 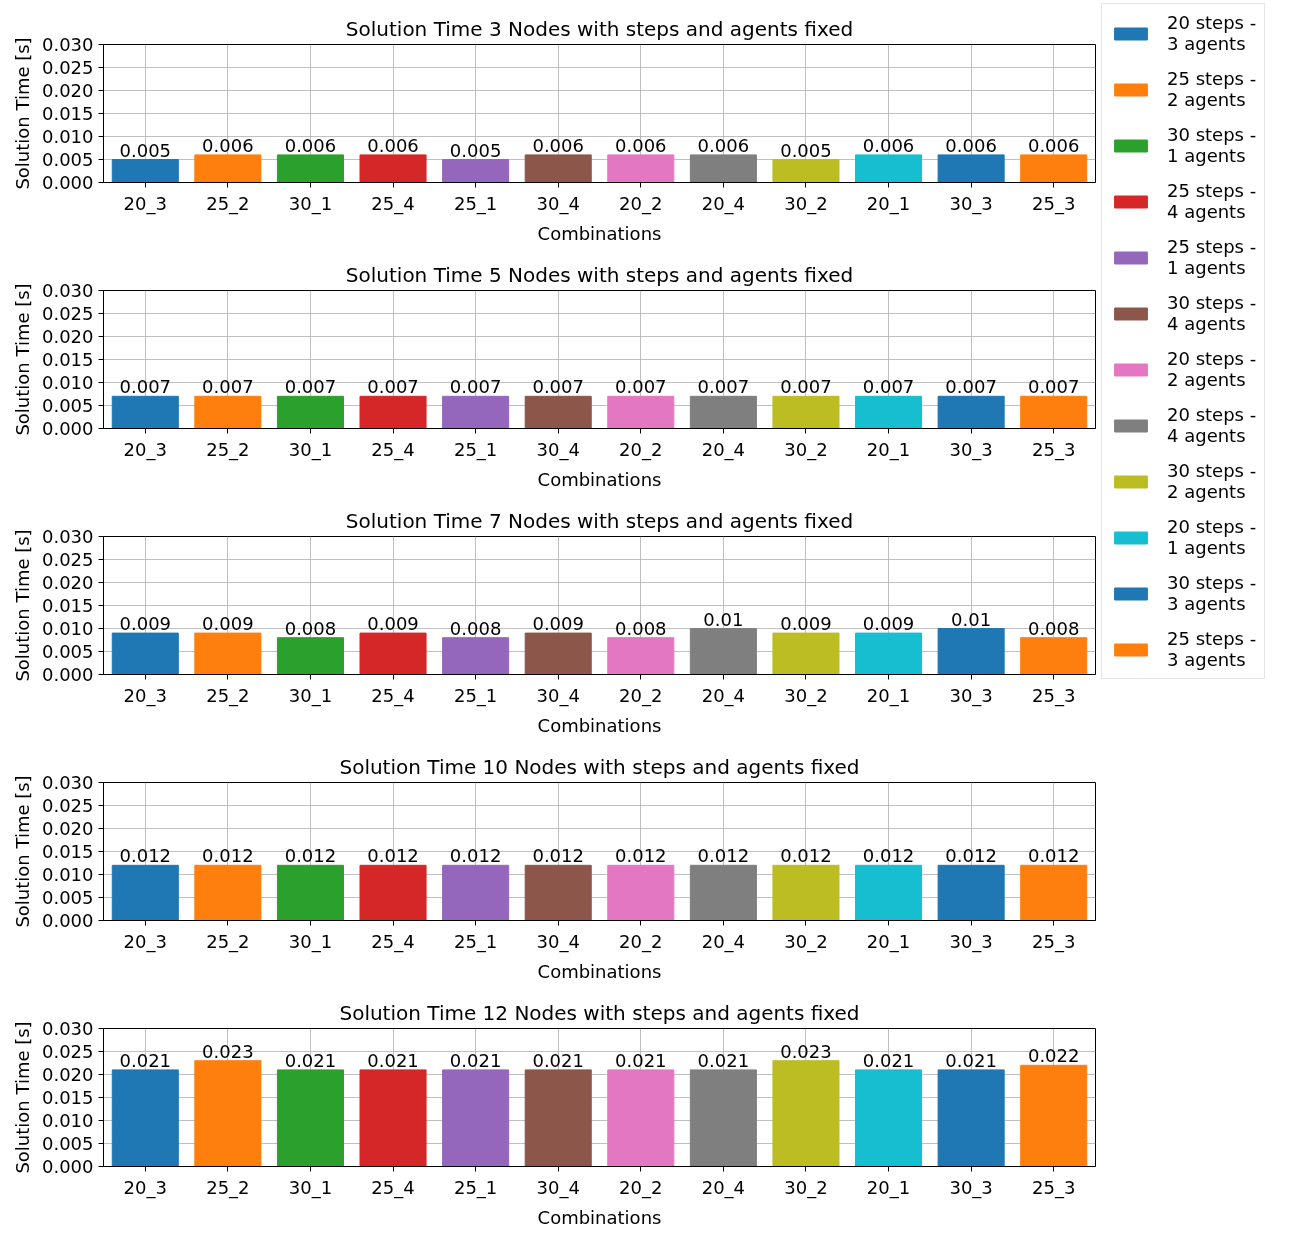 What do you see at coordinates (67, 897) in the screenshot?
I see `y-tick-label: 0.005` at bounding box center [67, 897].